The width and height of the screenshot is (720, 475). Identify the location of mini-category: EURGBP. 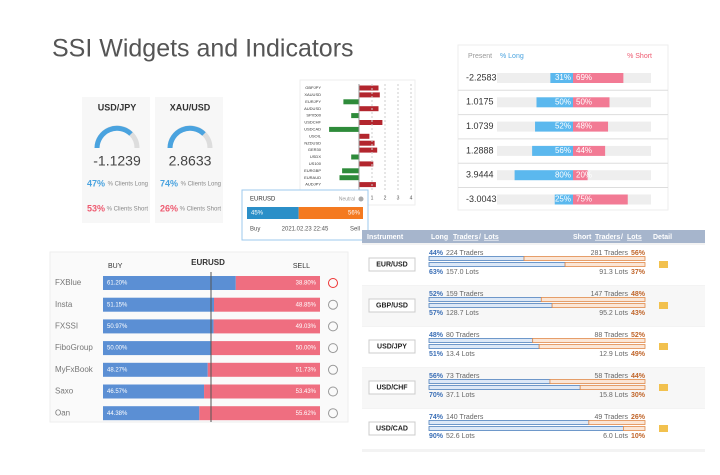
(312, 170).